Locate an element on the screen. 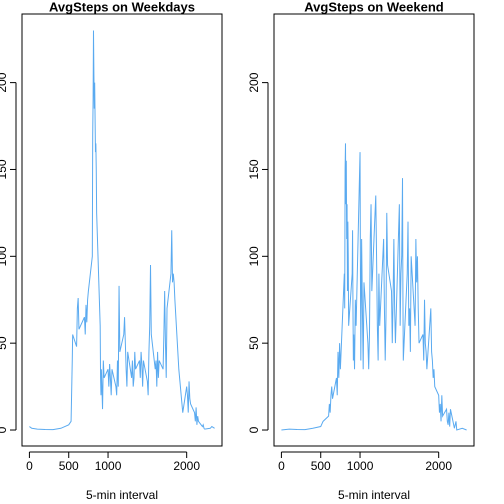  chart-title: AvgSteps on Weekend is located at coordinates (373, 7).